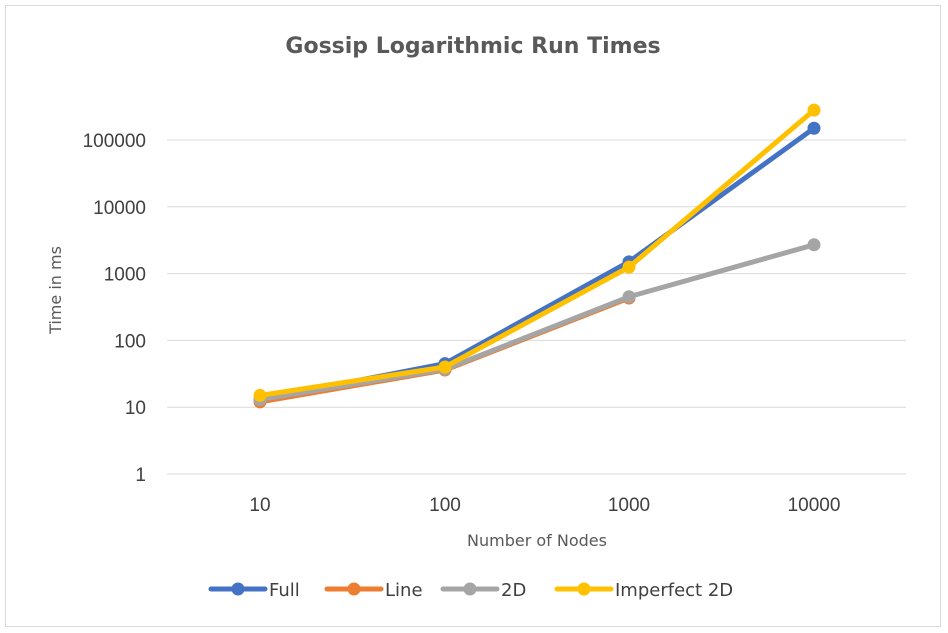 The height and width of the screenshot is (633, 948). Describe the element at coordinates (135, 408) in the screenshot. I see `y-tick-label: 10` at that location.